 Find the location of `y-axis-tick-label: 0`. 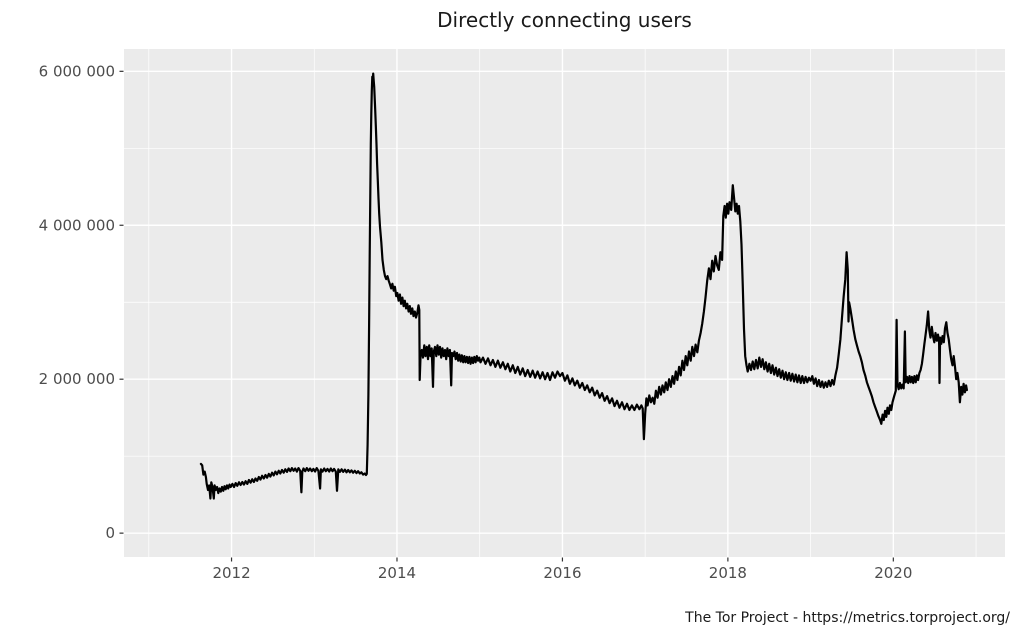

y-axis-tick-label: 0 is located at coordinates (110, 533).